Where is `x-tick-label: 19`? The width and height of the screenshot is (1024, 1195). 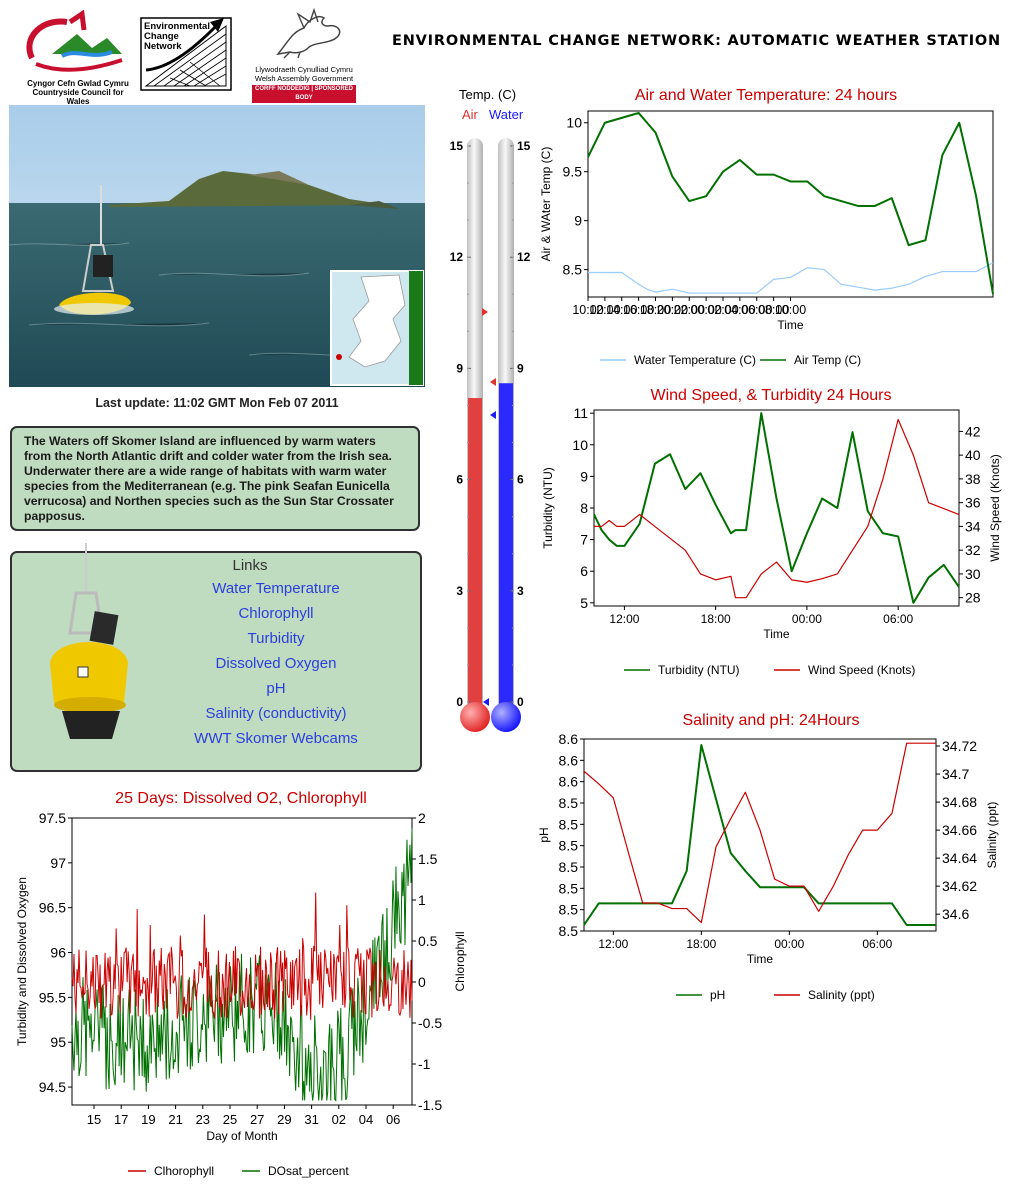 x-tick-label: 19 is located at coordinates (148, 1119).